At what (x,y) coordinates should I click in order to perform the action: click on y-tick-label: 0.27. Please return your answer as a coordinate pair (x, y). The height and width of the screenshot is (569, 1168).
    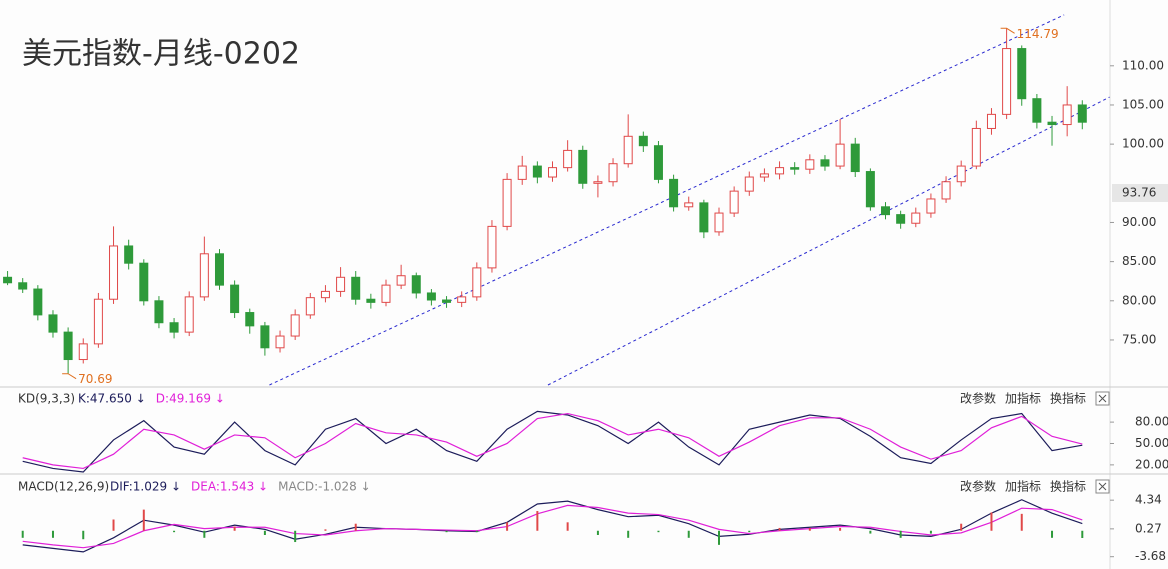
    Looking at the image, I should click on (1148, 528).